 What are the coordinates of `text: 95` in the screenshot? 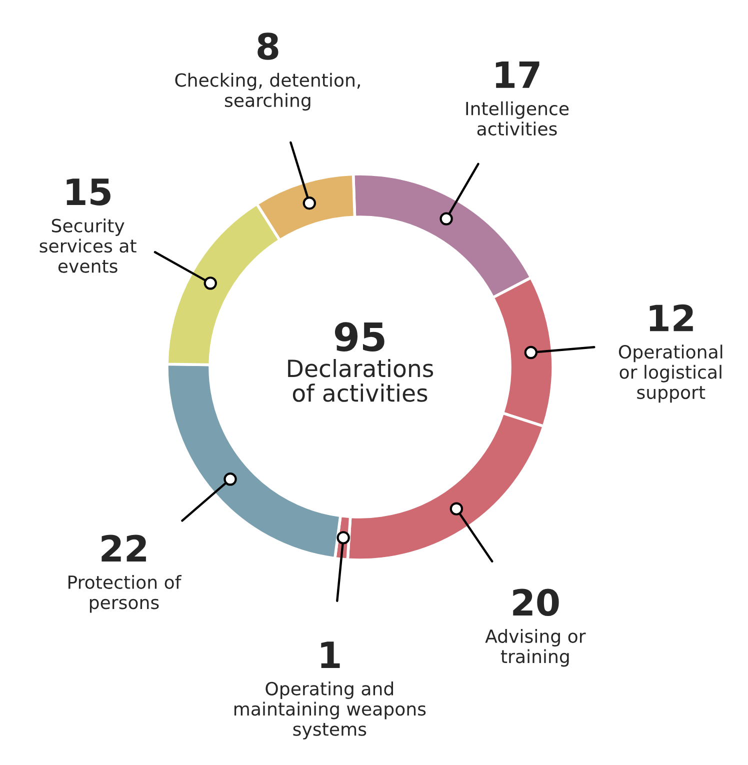 It's located at (359, 337).